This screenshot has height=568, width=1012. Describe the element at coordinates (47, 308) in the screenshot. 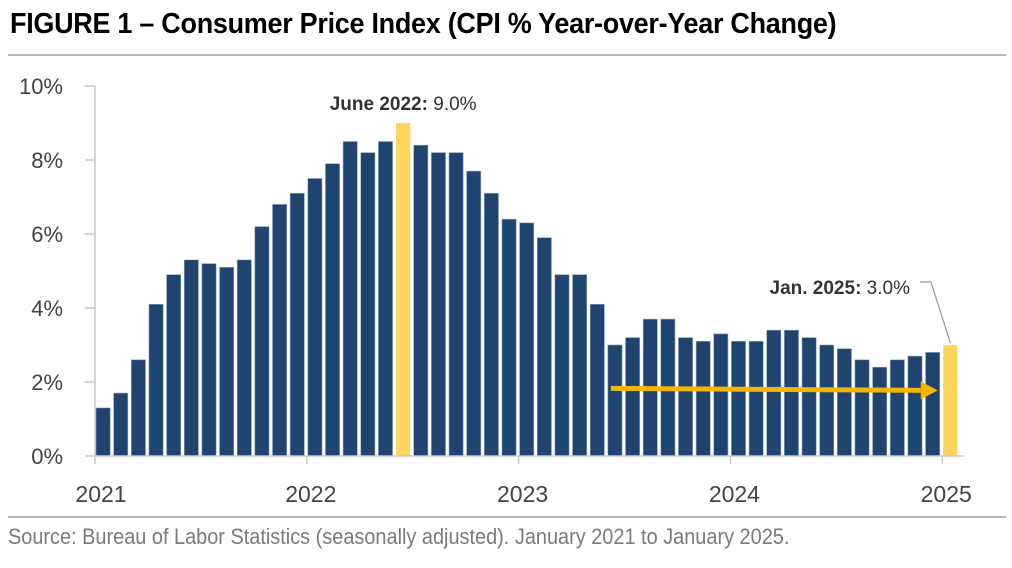

I see `y-tick-label: 4%` at that location.